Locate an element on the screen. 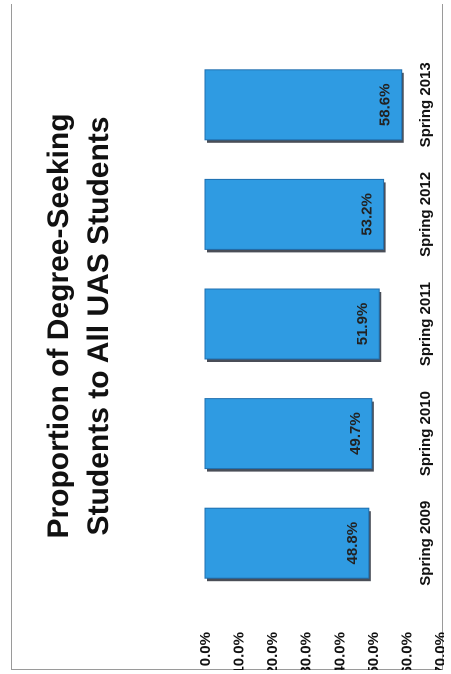 The height and width of the screenshot is (674, 451). category-label: Spring 2011 is located at coordinates (425, 324).